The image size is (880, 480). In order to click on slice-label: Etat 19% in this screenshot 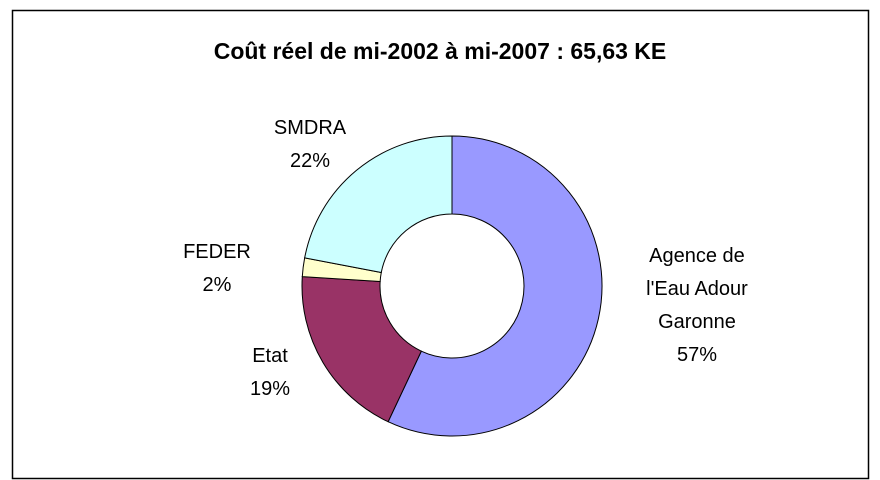, I will do `click(270, 373)`.